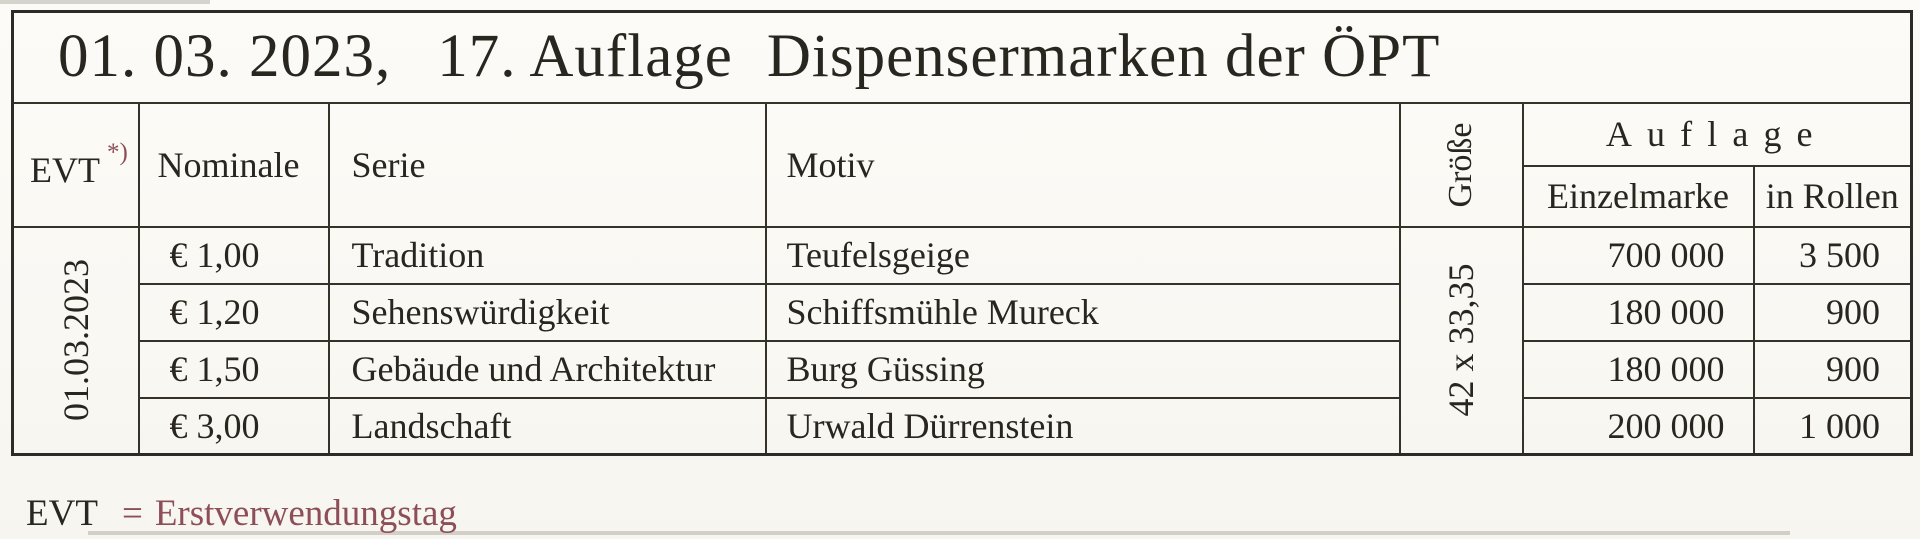 This screenshot has height=539, width=1920. What do you see at coordinates (1082, 255) in the screenshot?
I see `cell-motiv: Teufelsgeige` at bounding box center [1082, 255].